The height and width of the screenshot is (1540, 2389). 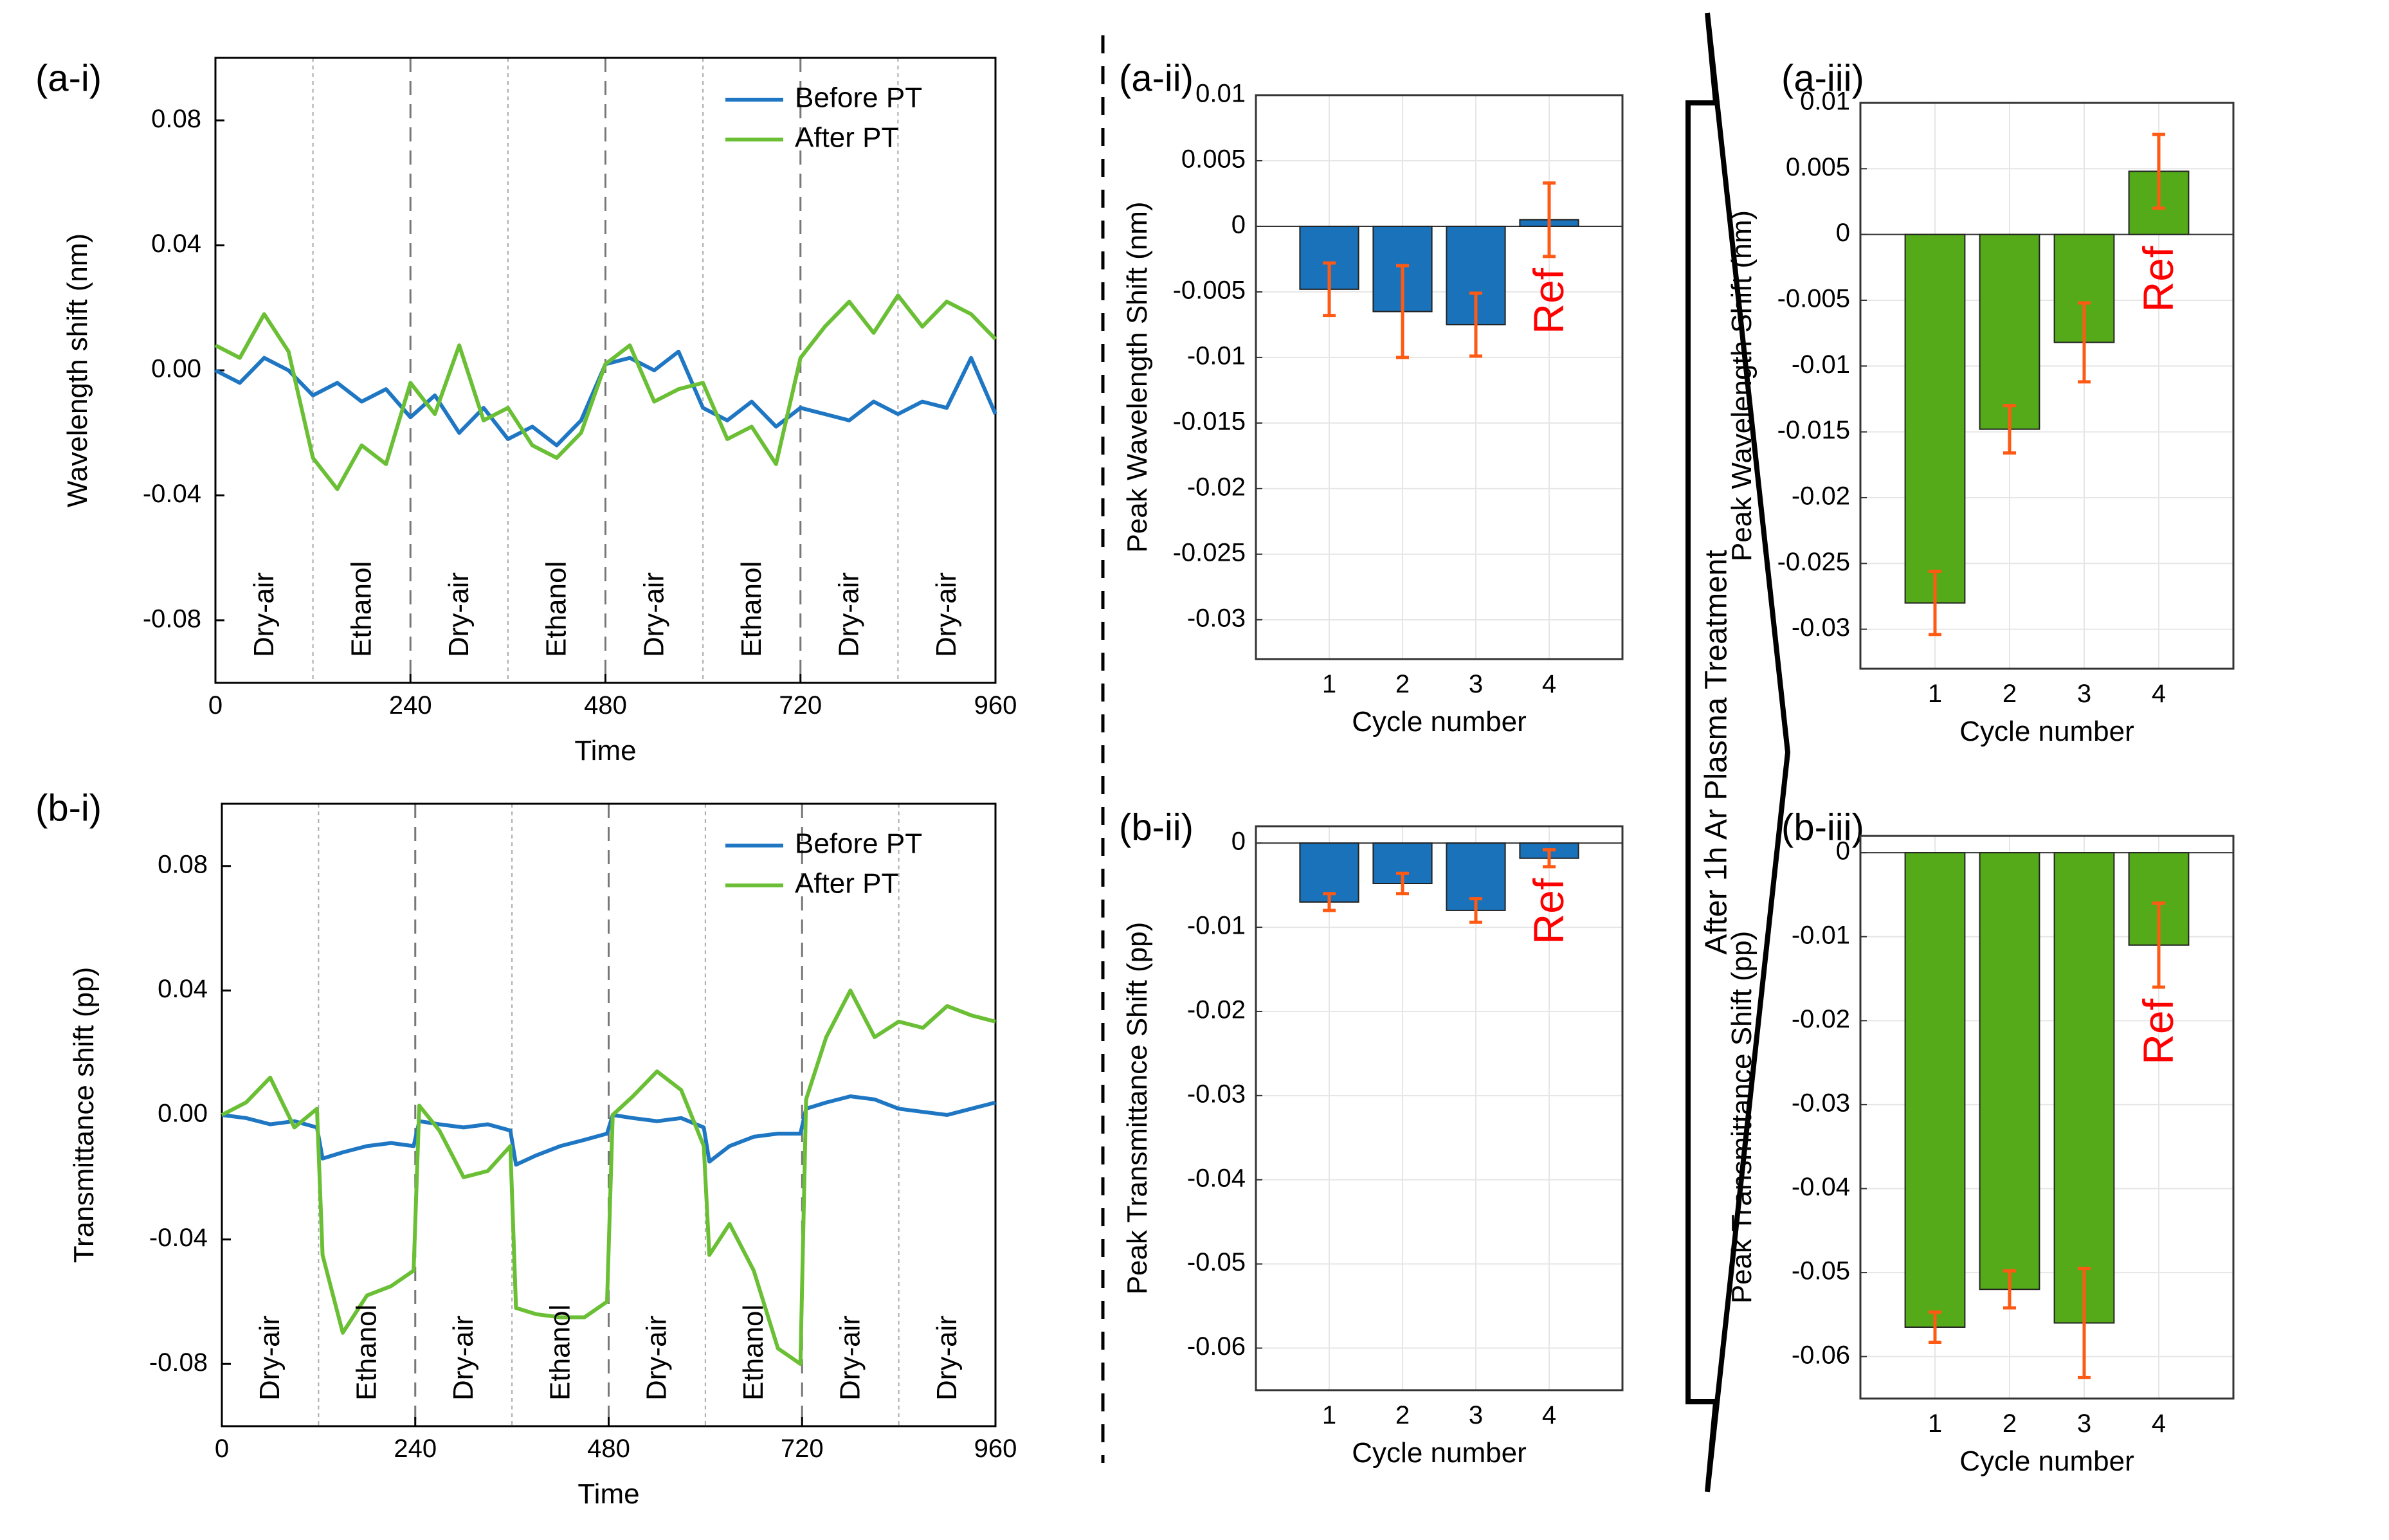 I want to click on y-axis-label: Peak Transmittance Shift (pp), so click(x=1742, y=1117).